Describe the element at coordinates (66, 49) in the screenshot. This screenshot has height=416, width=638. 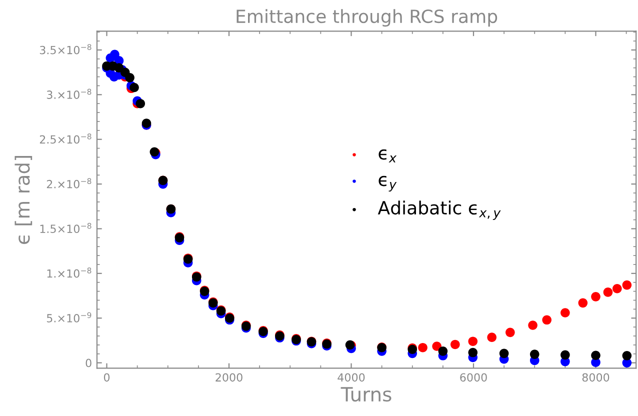
I see `y-tick-label: 3.5×10$^{−8}$` at that location.